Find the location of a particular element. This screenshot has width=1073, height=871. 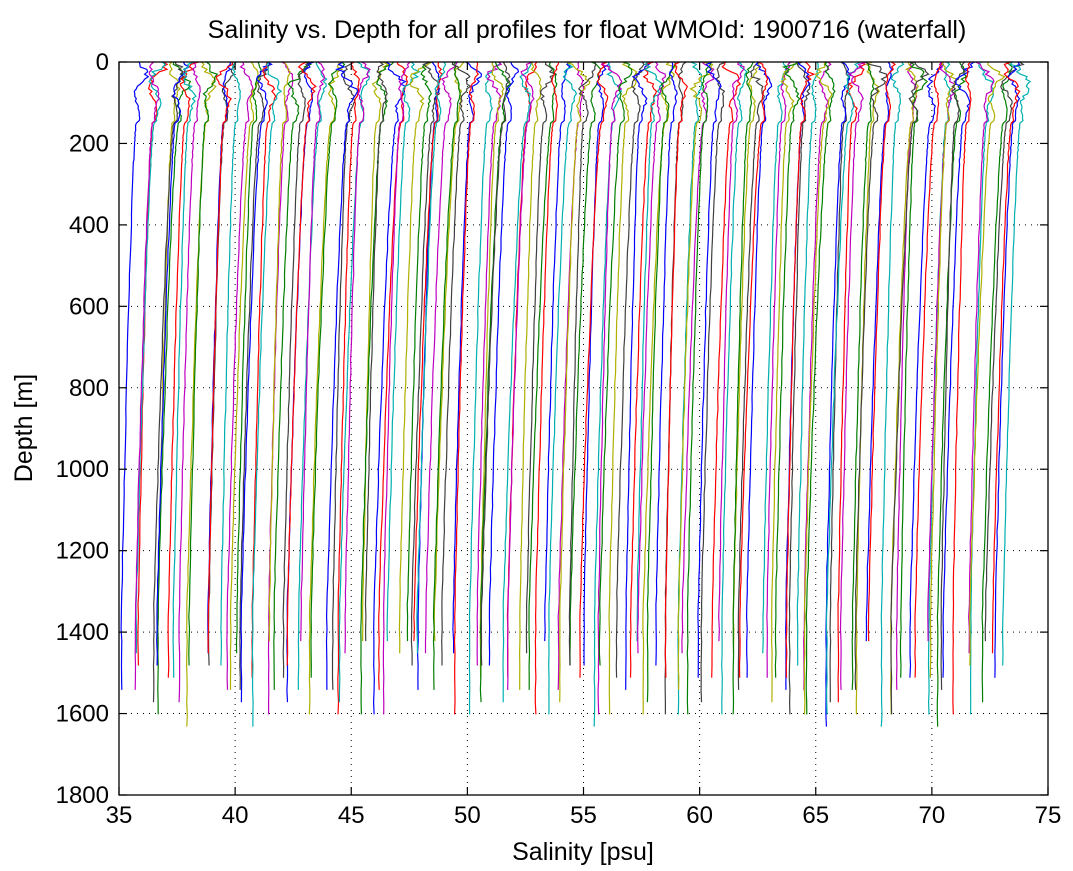

y-tick-label: 1200 is located at coordinates (82, 551).